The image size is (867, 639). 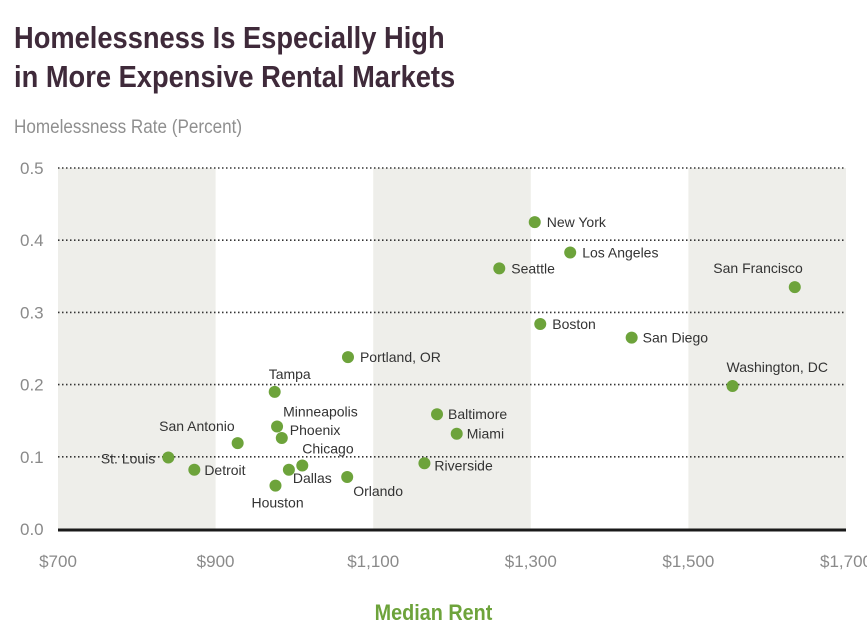 What do you see at coordinates (485, 434) in the screenshot?
I see `data-point-label: Miami` at bounding box center [485, 434].